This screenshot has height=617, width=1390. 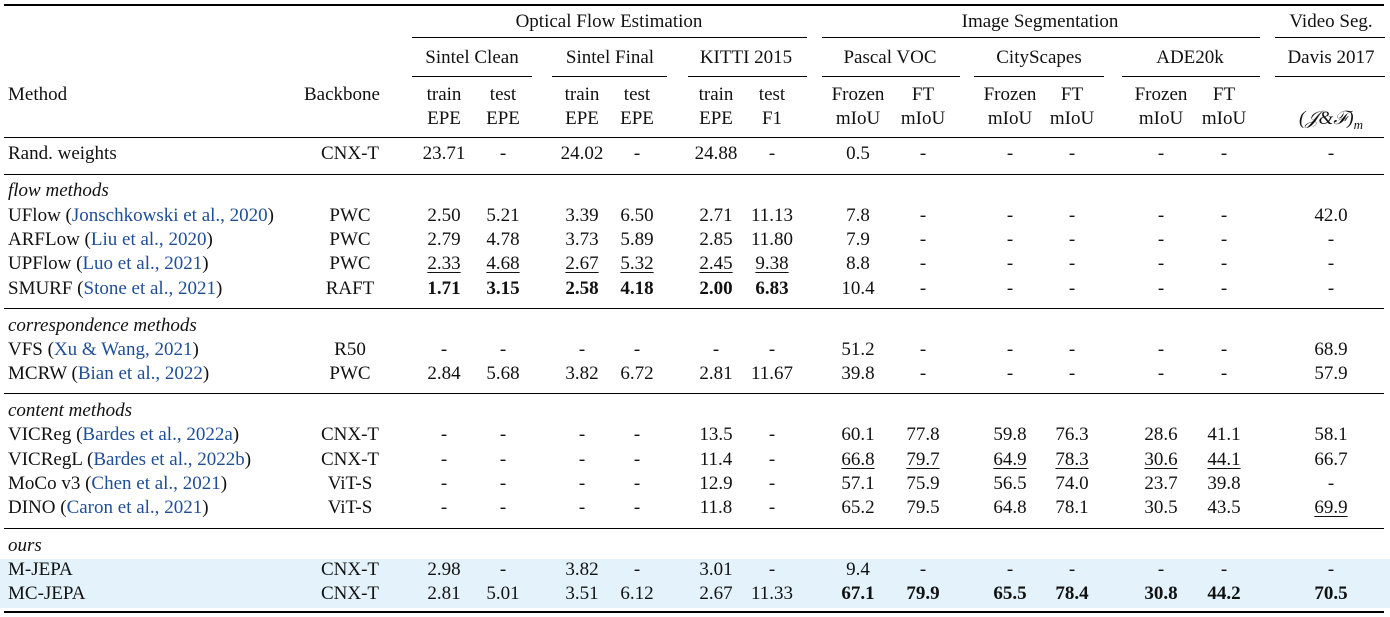 I want to click on backbone-cell: PWC, so click(x=350, y=263).